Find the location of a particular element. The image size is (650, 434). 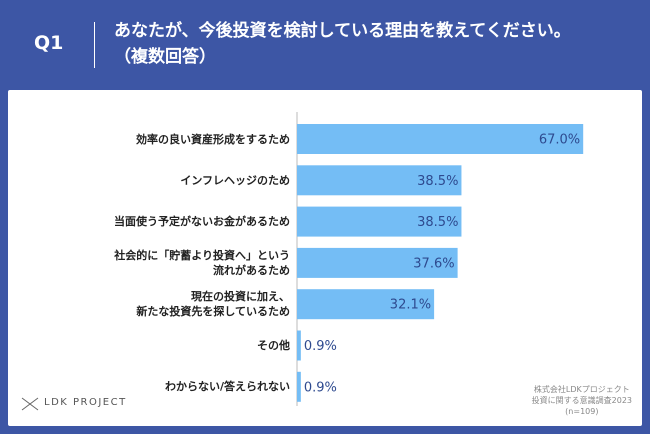

category-label: インフレヘッジのため is located at coordinates (235, 180).